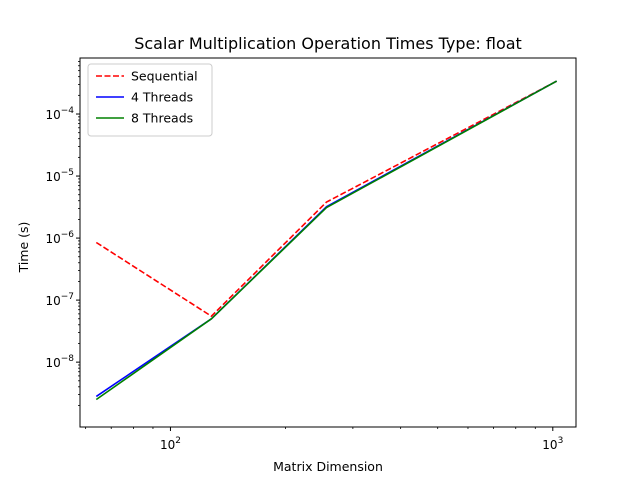 This screenshot has width=640, height=480. What do you see at coordinates (59, 238) in the screenshot?
I see `y-tick-label: 10⁻⁶` at bounding box center [59, 238].